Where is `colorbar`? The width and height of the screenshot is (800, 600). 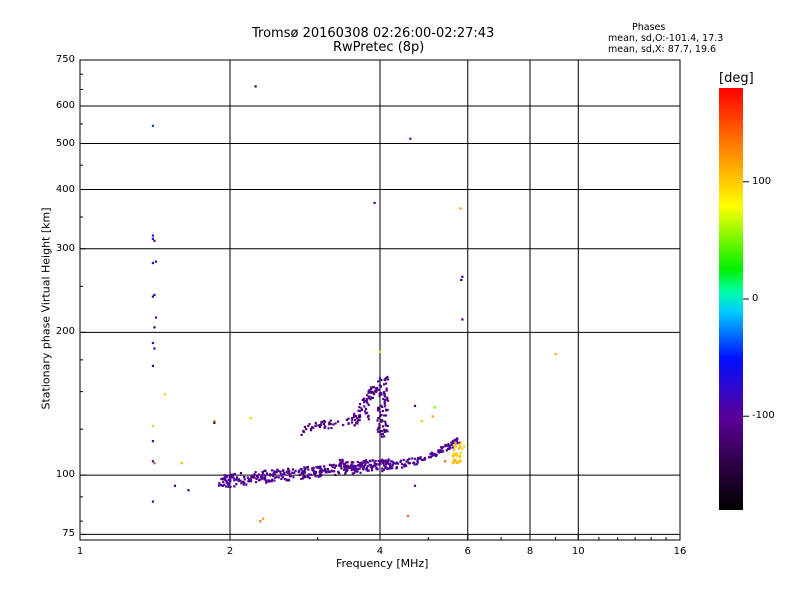
colorbar is located at coordinates (731, 299).